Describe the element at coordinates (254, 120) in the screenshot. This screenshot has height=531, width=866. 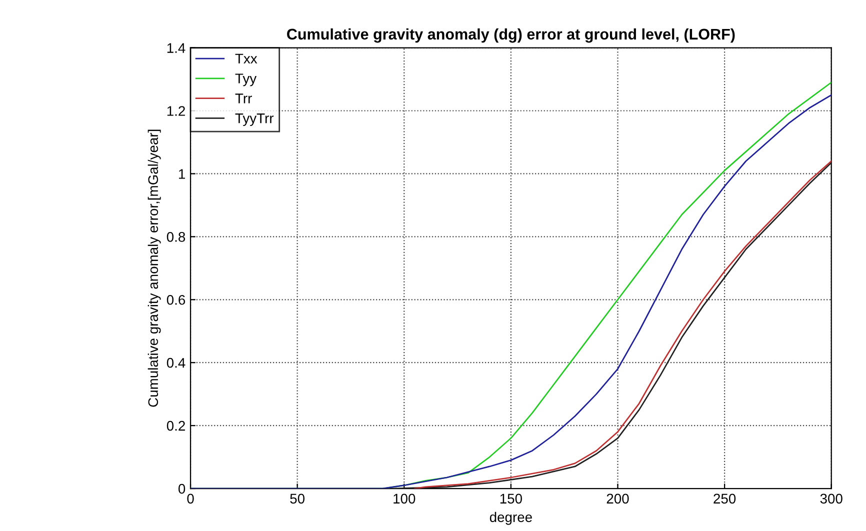
I see `legend-label: TyyTrr` at that location.